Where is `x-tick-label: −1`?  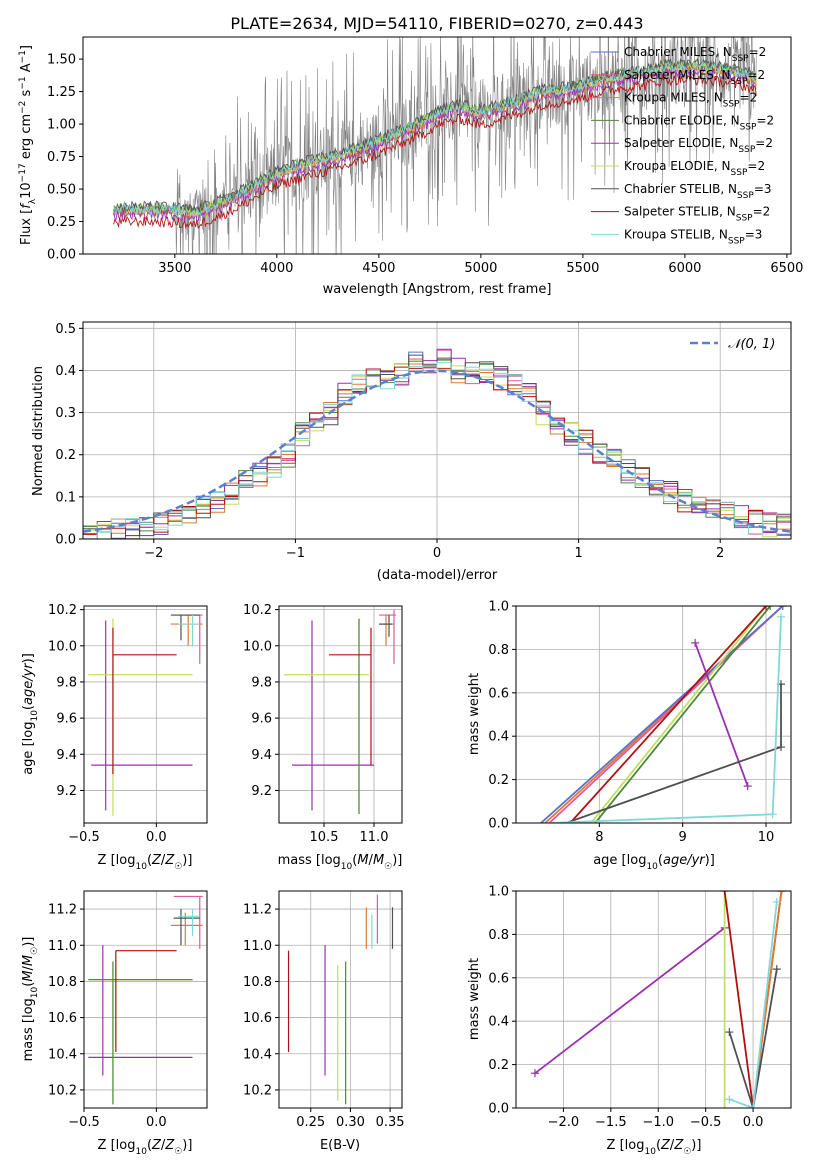
x-tick-label: −1 is located at coordinates (295, 553).